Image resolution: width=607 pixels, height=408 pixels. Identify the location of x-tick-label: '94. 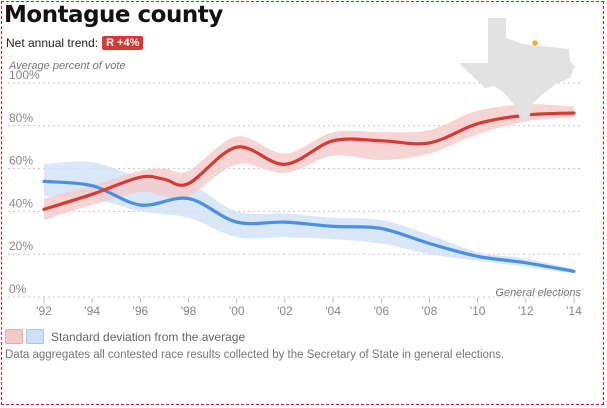
(92, 311).